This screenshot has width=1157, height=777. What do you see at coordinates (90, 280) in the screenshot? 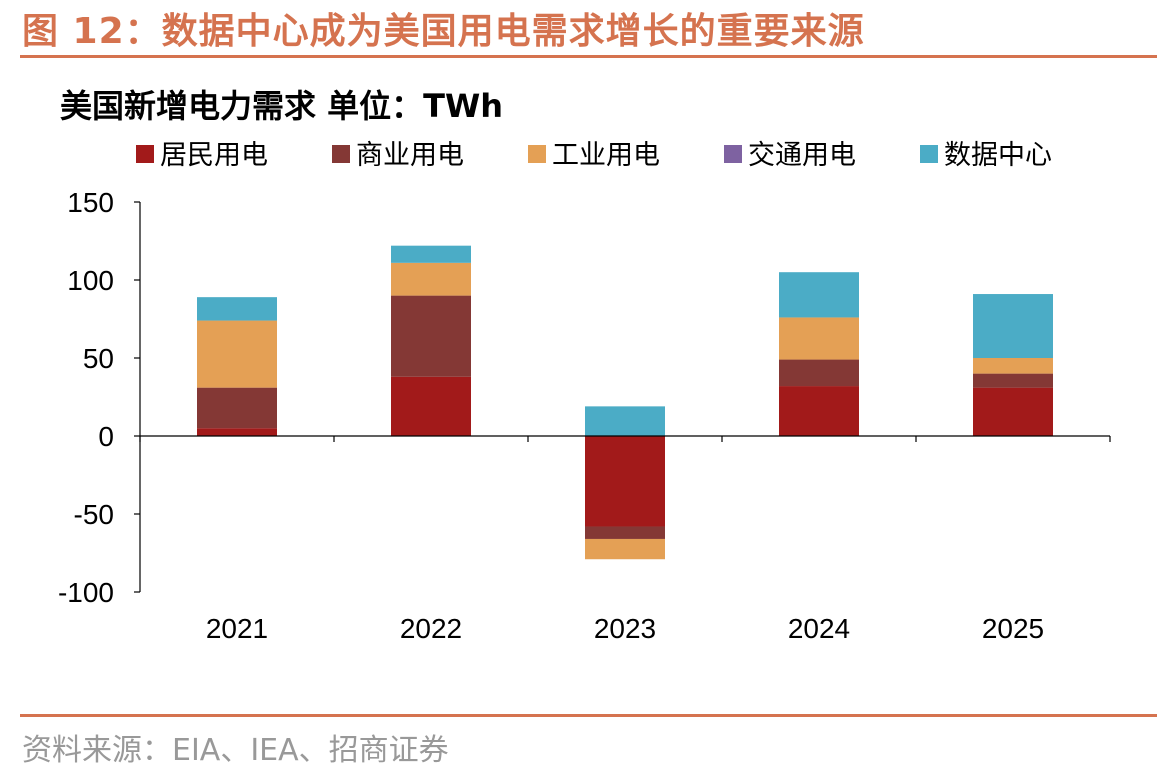
I see `y-tick-label: 100` at bounding box center [90, 280].